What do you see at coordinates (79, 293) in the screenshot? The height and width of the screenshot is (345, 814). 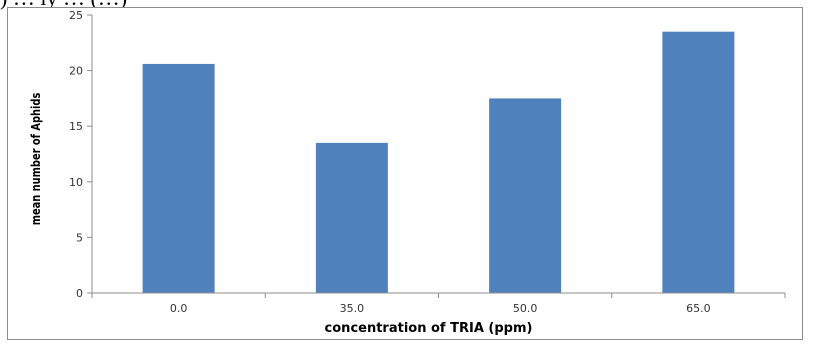 I see `y-tick-label: 0` at bounding box center [79, 293].